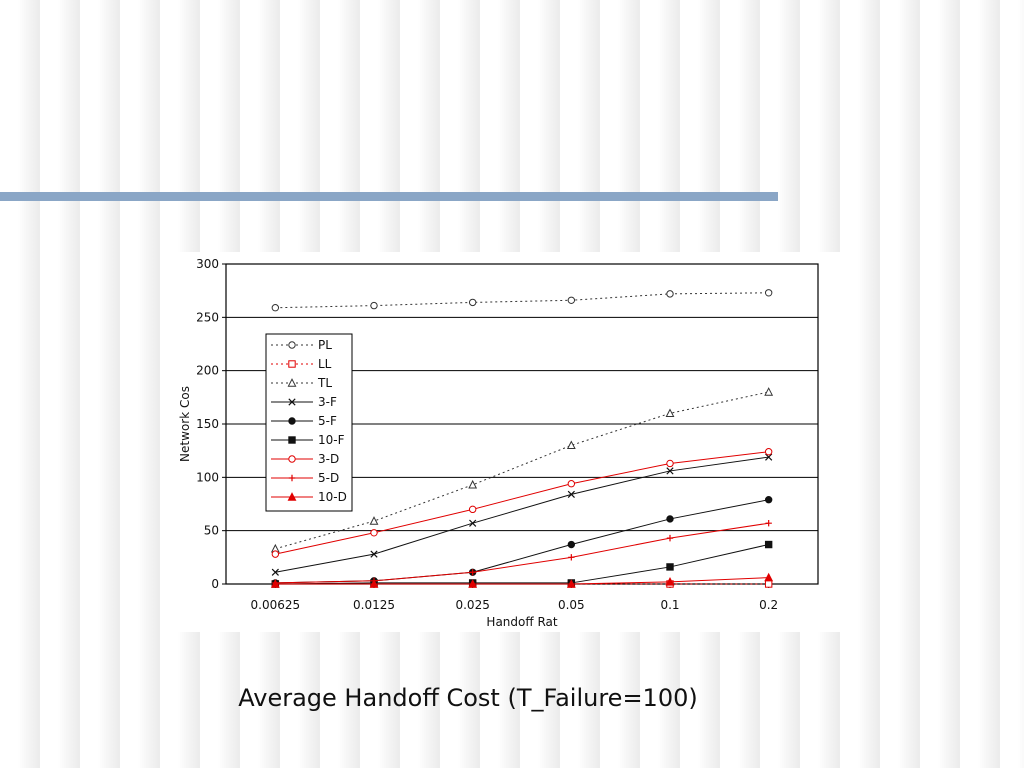  Describe the element at coordinates (669, 605) in the screenshot. I see `x-tick-label: 0.1` at that location.